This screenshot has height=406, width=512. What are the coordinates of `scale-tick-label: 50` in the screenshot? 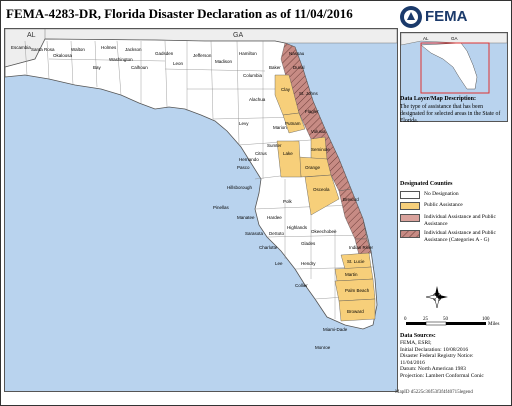 It's located at (446, 319).